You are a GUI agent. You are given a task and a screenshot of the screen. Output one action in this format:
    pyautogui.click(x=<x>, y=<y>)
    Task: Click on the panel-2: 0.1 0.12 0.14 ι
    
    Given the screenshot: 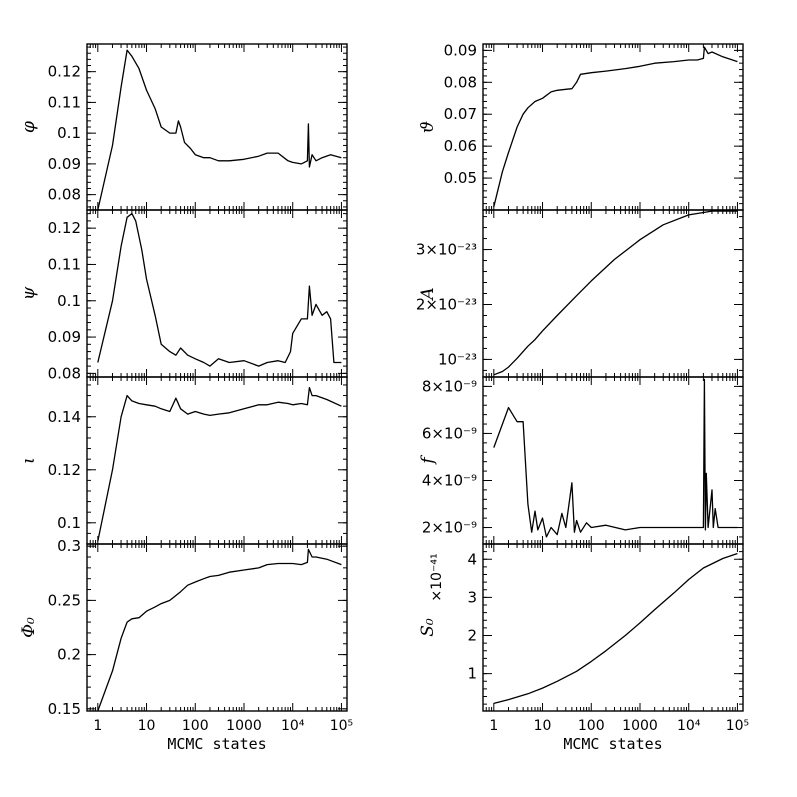 What is the action you would take?
    pyautogui.click(x=183, y=460)
    